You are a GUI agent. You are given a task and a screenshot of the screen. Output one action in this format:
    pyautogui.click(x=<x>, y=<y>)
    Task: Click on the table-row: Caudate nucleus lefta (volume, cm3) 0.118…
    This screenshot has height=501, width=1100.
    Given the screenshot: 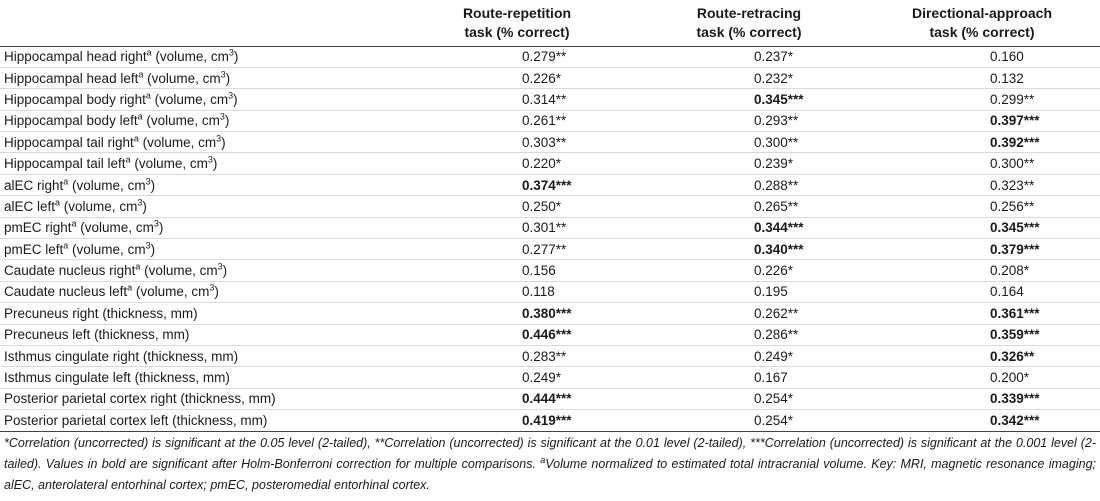 What is the action you would take?
    pyautogui.click(x=550, y=292)
    